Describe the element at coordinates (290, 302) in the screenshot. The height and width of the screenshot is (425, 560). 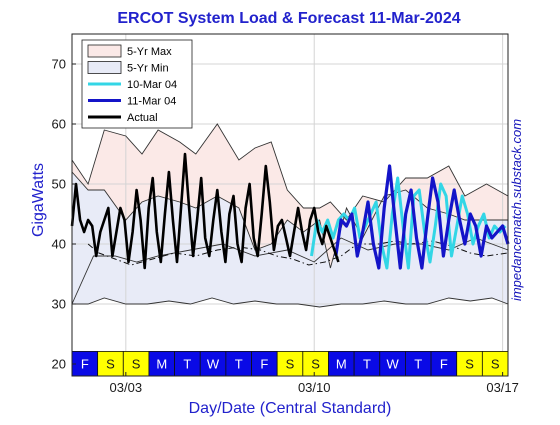
I see `min-line` at that location.